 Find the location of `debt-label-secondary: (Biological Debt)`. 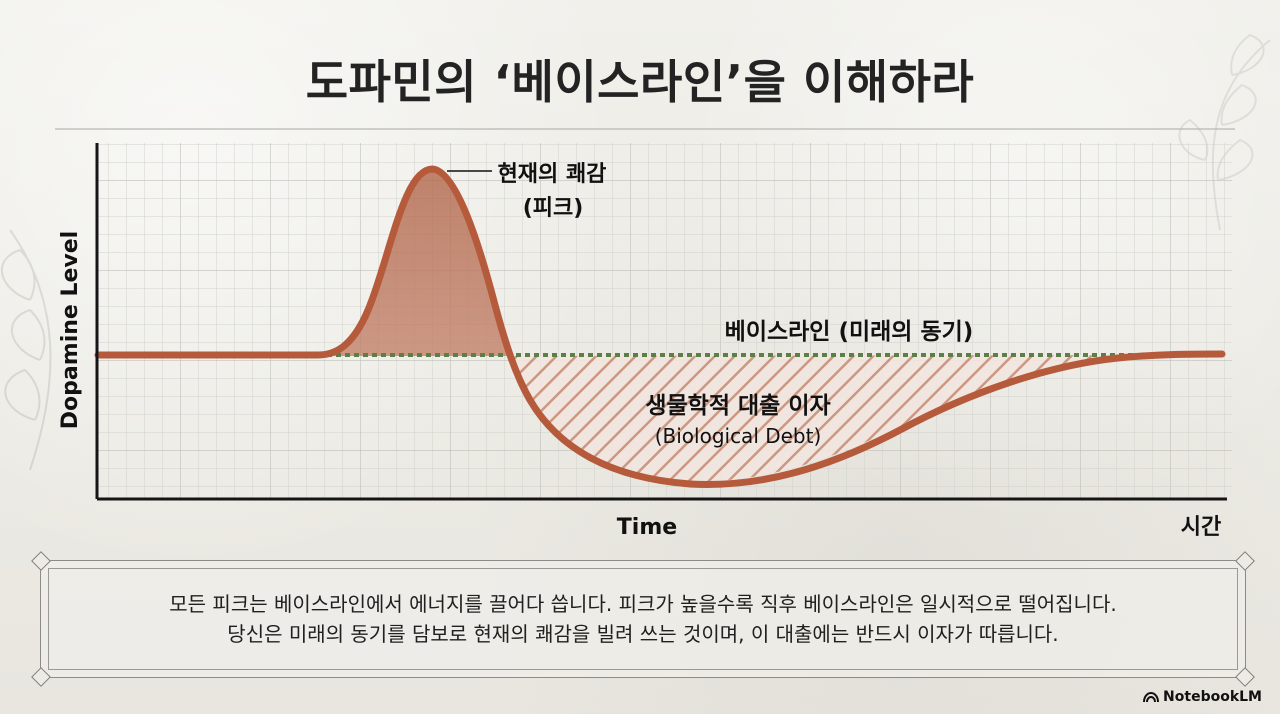

debt-label-secondary: (Biological Debt) is located at coordinates (738, 436).